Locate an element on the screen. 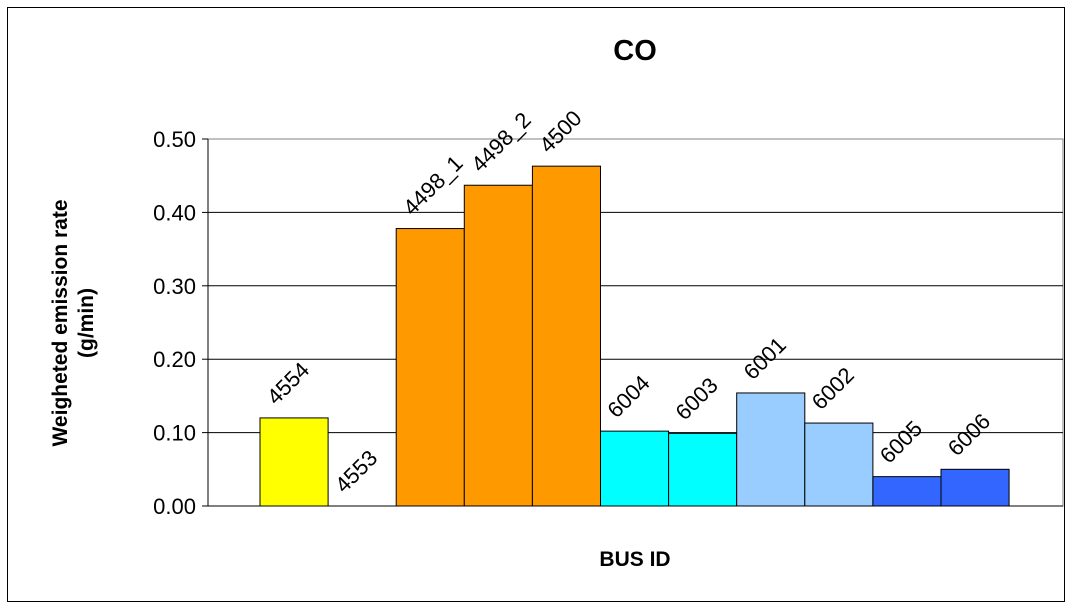 The height and width of the screenshot is (614, 1073). y-tick-label: 0.30 is located at coordinates (174, 286).